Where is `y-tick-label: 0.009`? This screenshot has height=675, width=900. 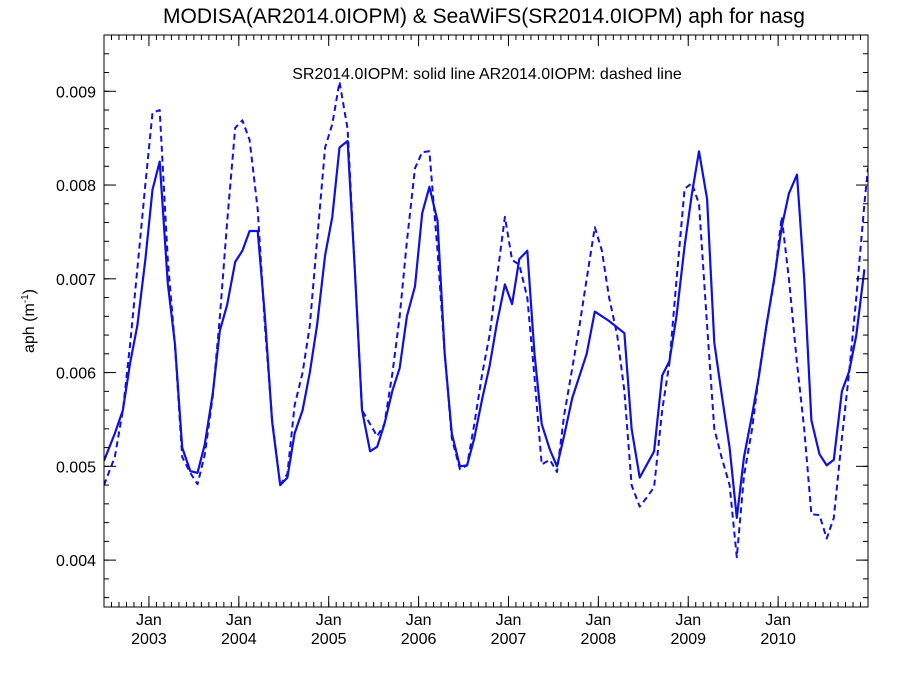 y-tick-label: 0.009 is located at coordinates (76, 92).